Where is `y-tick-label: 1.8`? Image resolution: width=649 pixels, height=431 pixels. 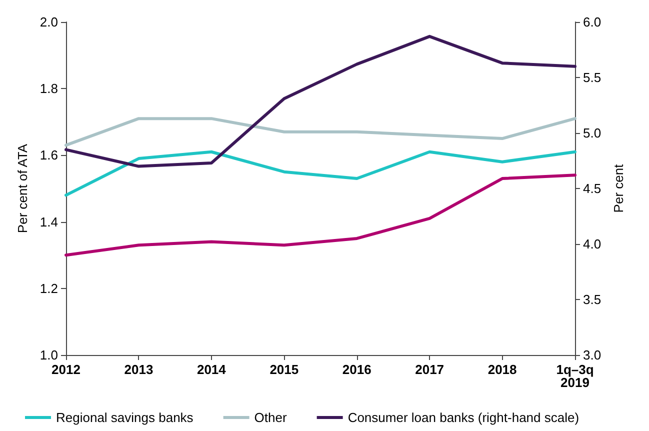
y-tick-label: 1.8 is located at coordinates (49, 88).